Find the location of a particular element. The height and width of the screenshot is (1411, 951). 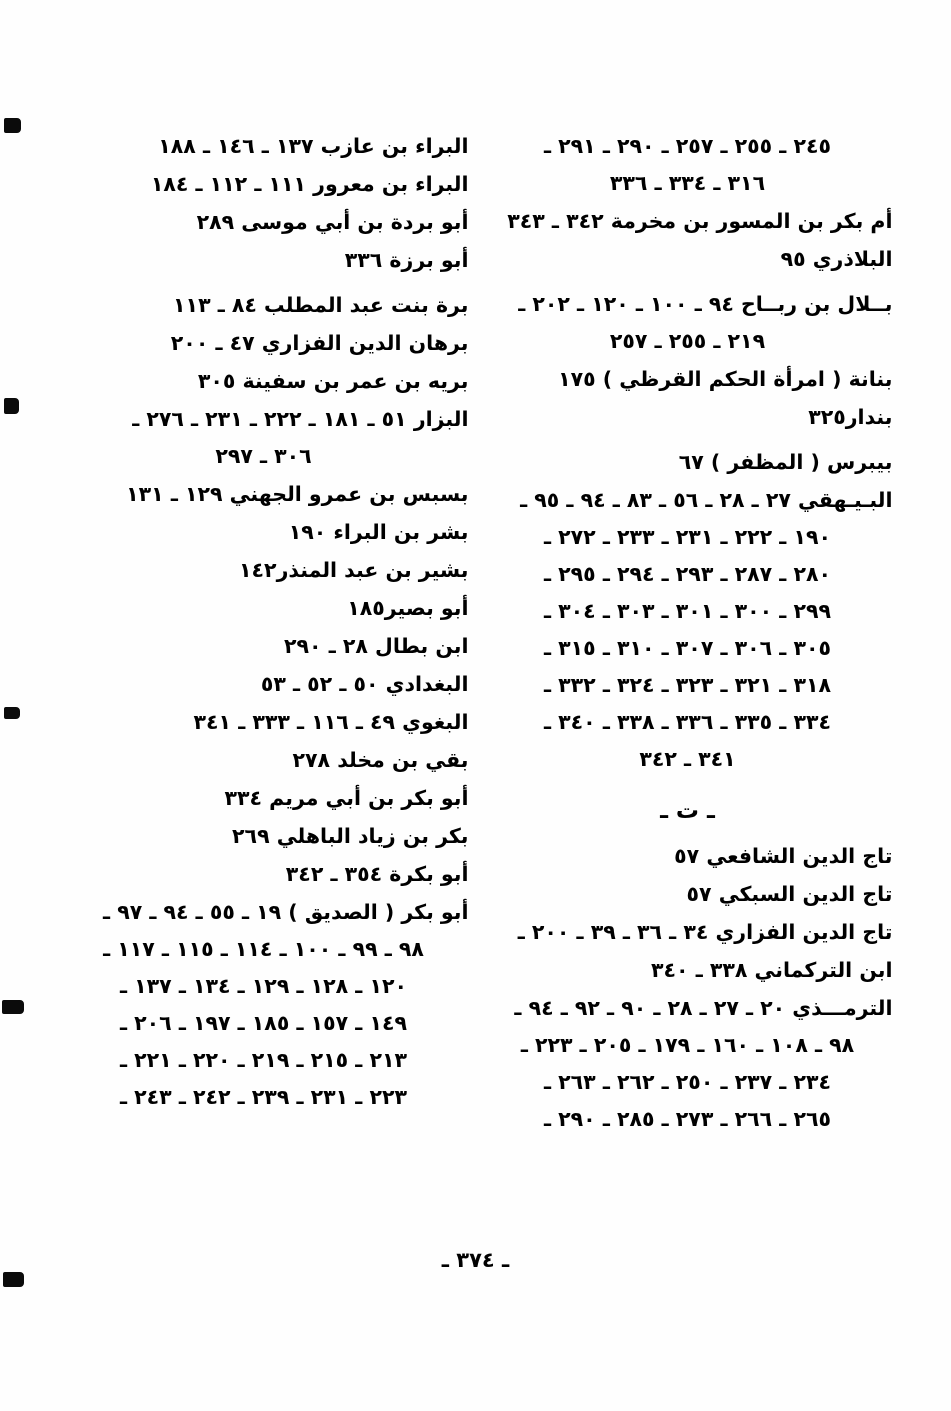

entry-heading: ابن التركماني ٣٣٨ ـ ٣٤٠ is located at coordinates (772, 970).